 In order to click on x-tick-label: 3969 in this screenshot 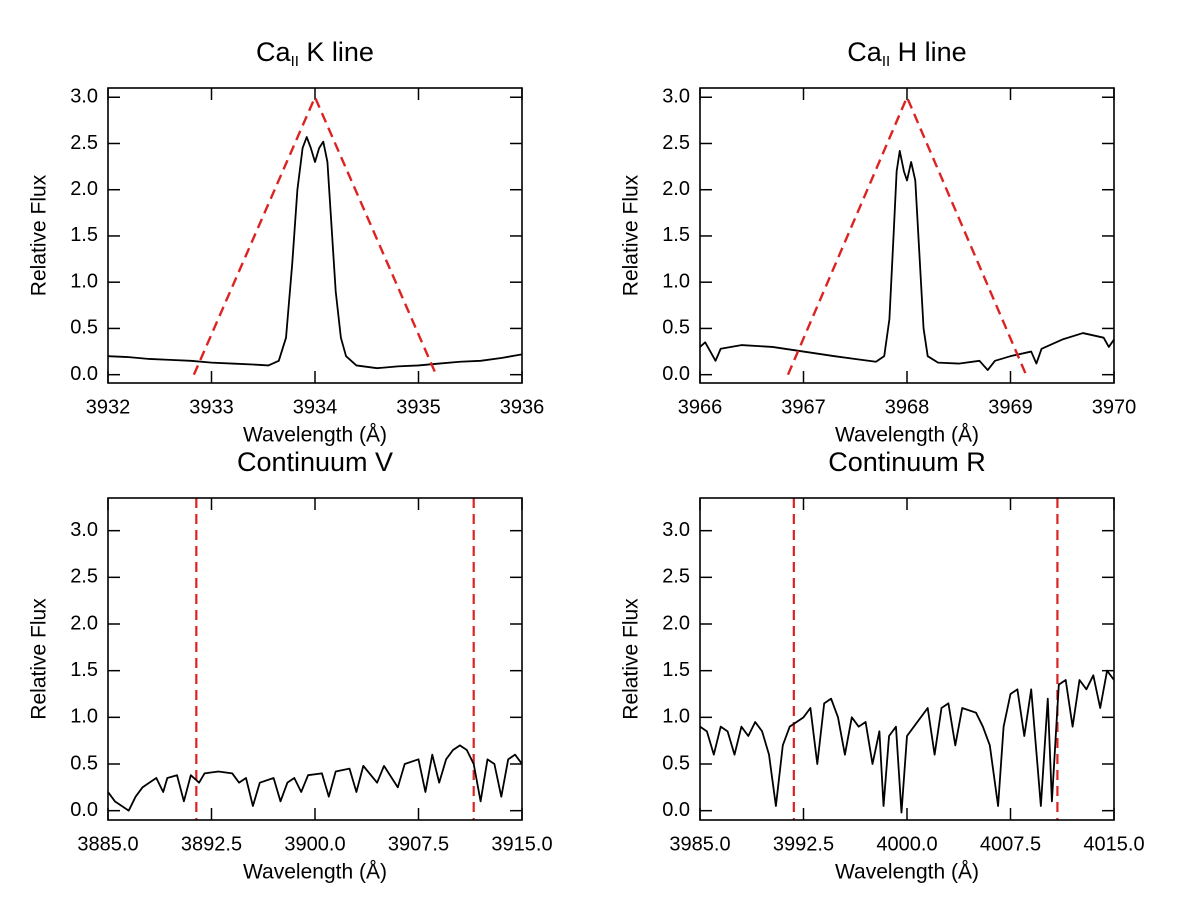, I will do `click(1010, 407)`.